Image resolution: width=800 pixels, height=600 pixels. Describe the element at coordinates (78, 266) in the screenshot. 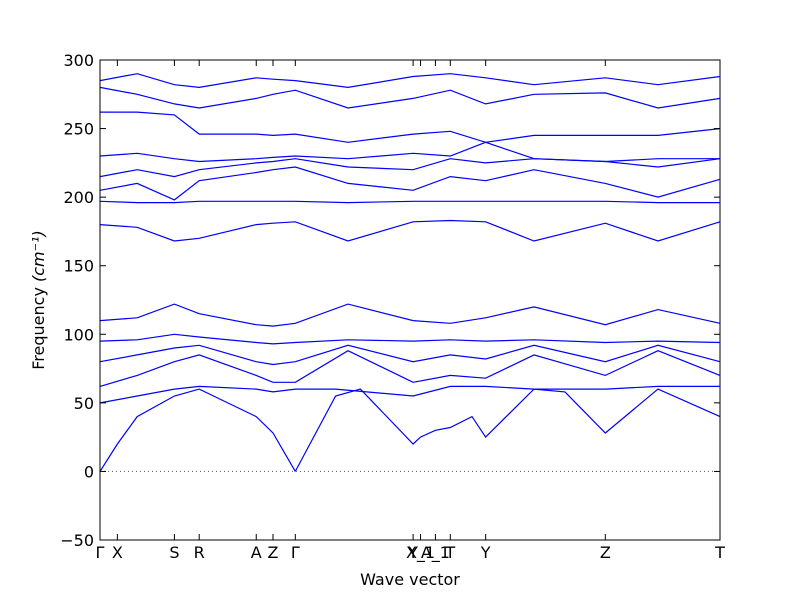

I see `y-tick-label: 150` at that location.